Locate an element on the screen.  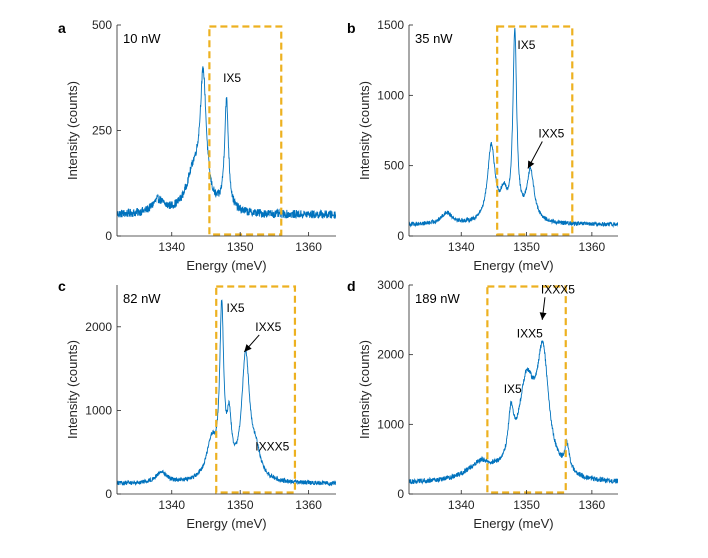
spectrum-line-d is located at coordinates (513, 412).